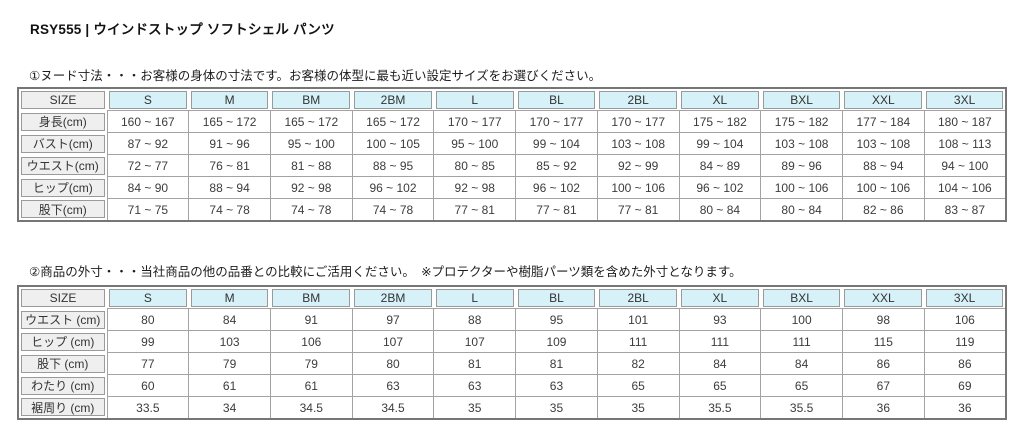 Image resolution: width=1024 pixels, height=441 pixels. I want to click on data-cell: 84, so click(720, 363).